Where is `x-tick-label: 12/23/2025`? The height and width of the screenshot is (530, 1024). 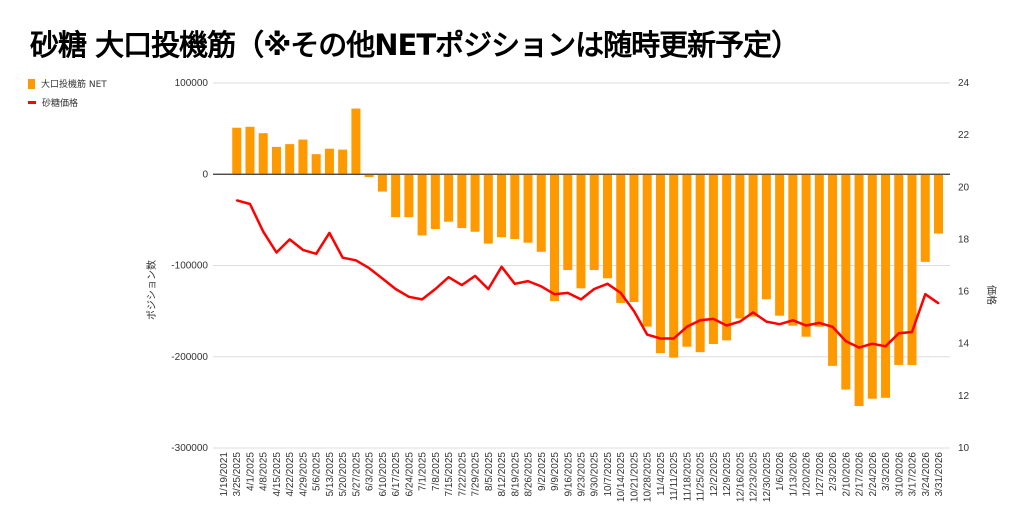
x-tick-label: 12/23/2025 is located at coordinates (754, 477).